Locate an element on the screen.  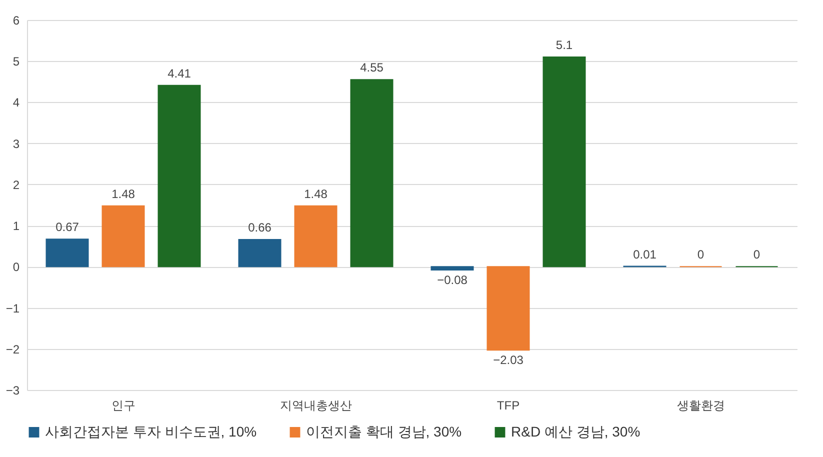
y-tick-label: 1 is located at coordinates (16, 226).